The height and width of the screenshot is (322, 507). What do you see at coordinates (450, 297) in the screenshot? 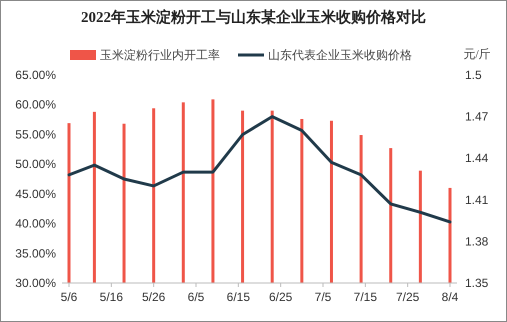
I see `x-tick-label: 8/4` at bounding box center [450, 297].